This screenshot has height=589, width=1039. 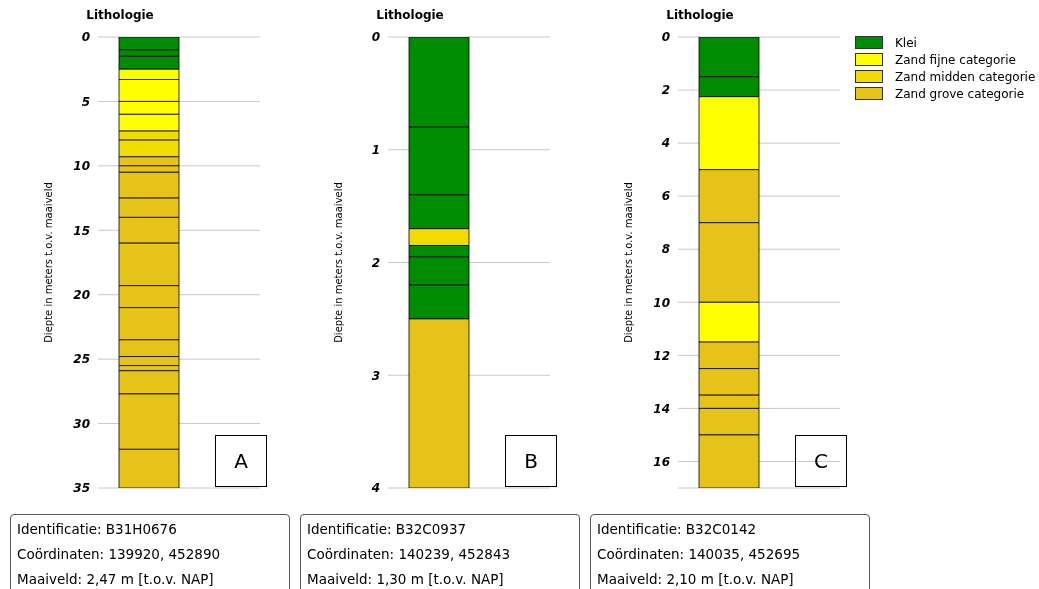 What do you see at coordinates (81, 359) in the screenshot?
I see `y-tick-label: 25` at bounding box center [81, 359].